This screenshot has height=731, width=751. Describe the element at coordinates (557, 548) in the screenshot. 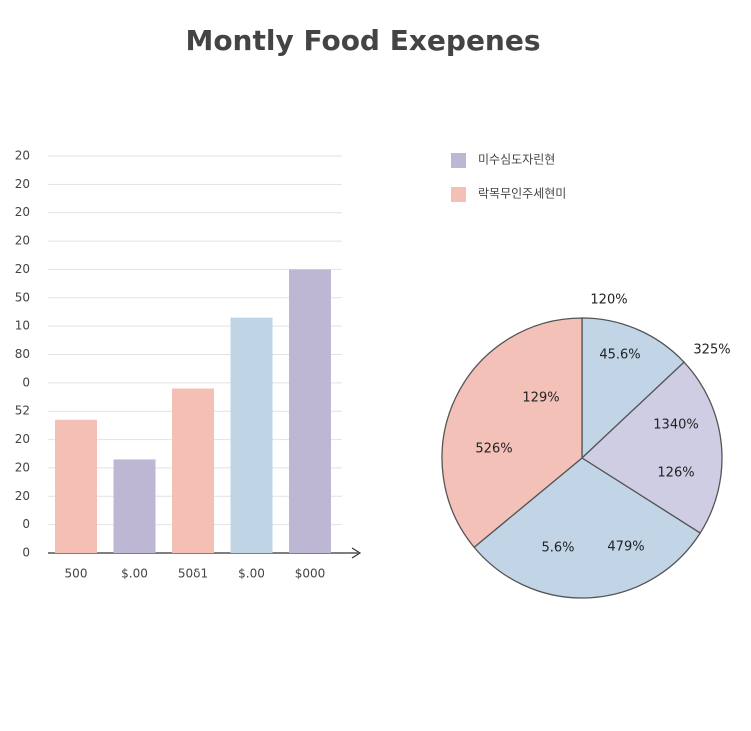

I see `annotation: 5.6%` at that location.